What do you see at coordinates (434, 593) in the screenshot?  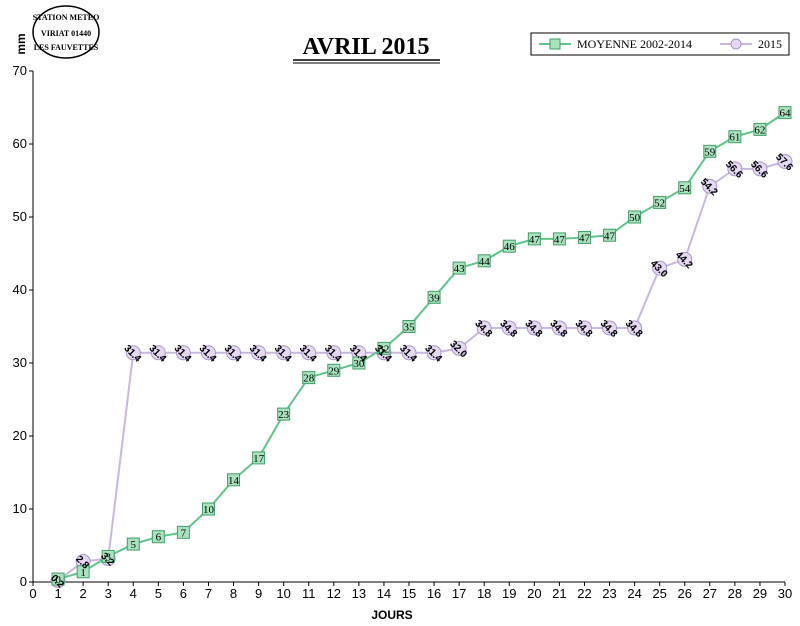 I see `x-tick-label: 16` at bounding box center [434, 593].